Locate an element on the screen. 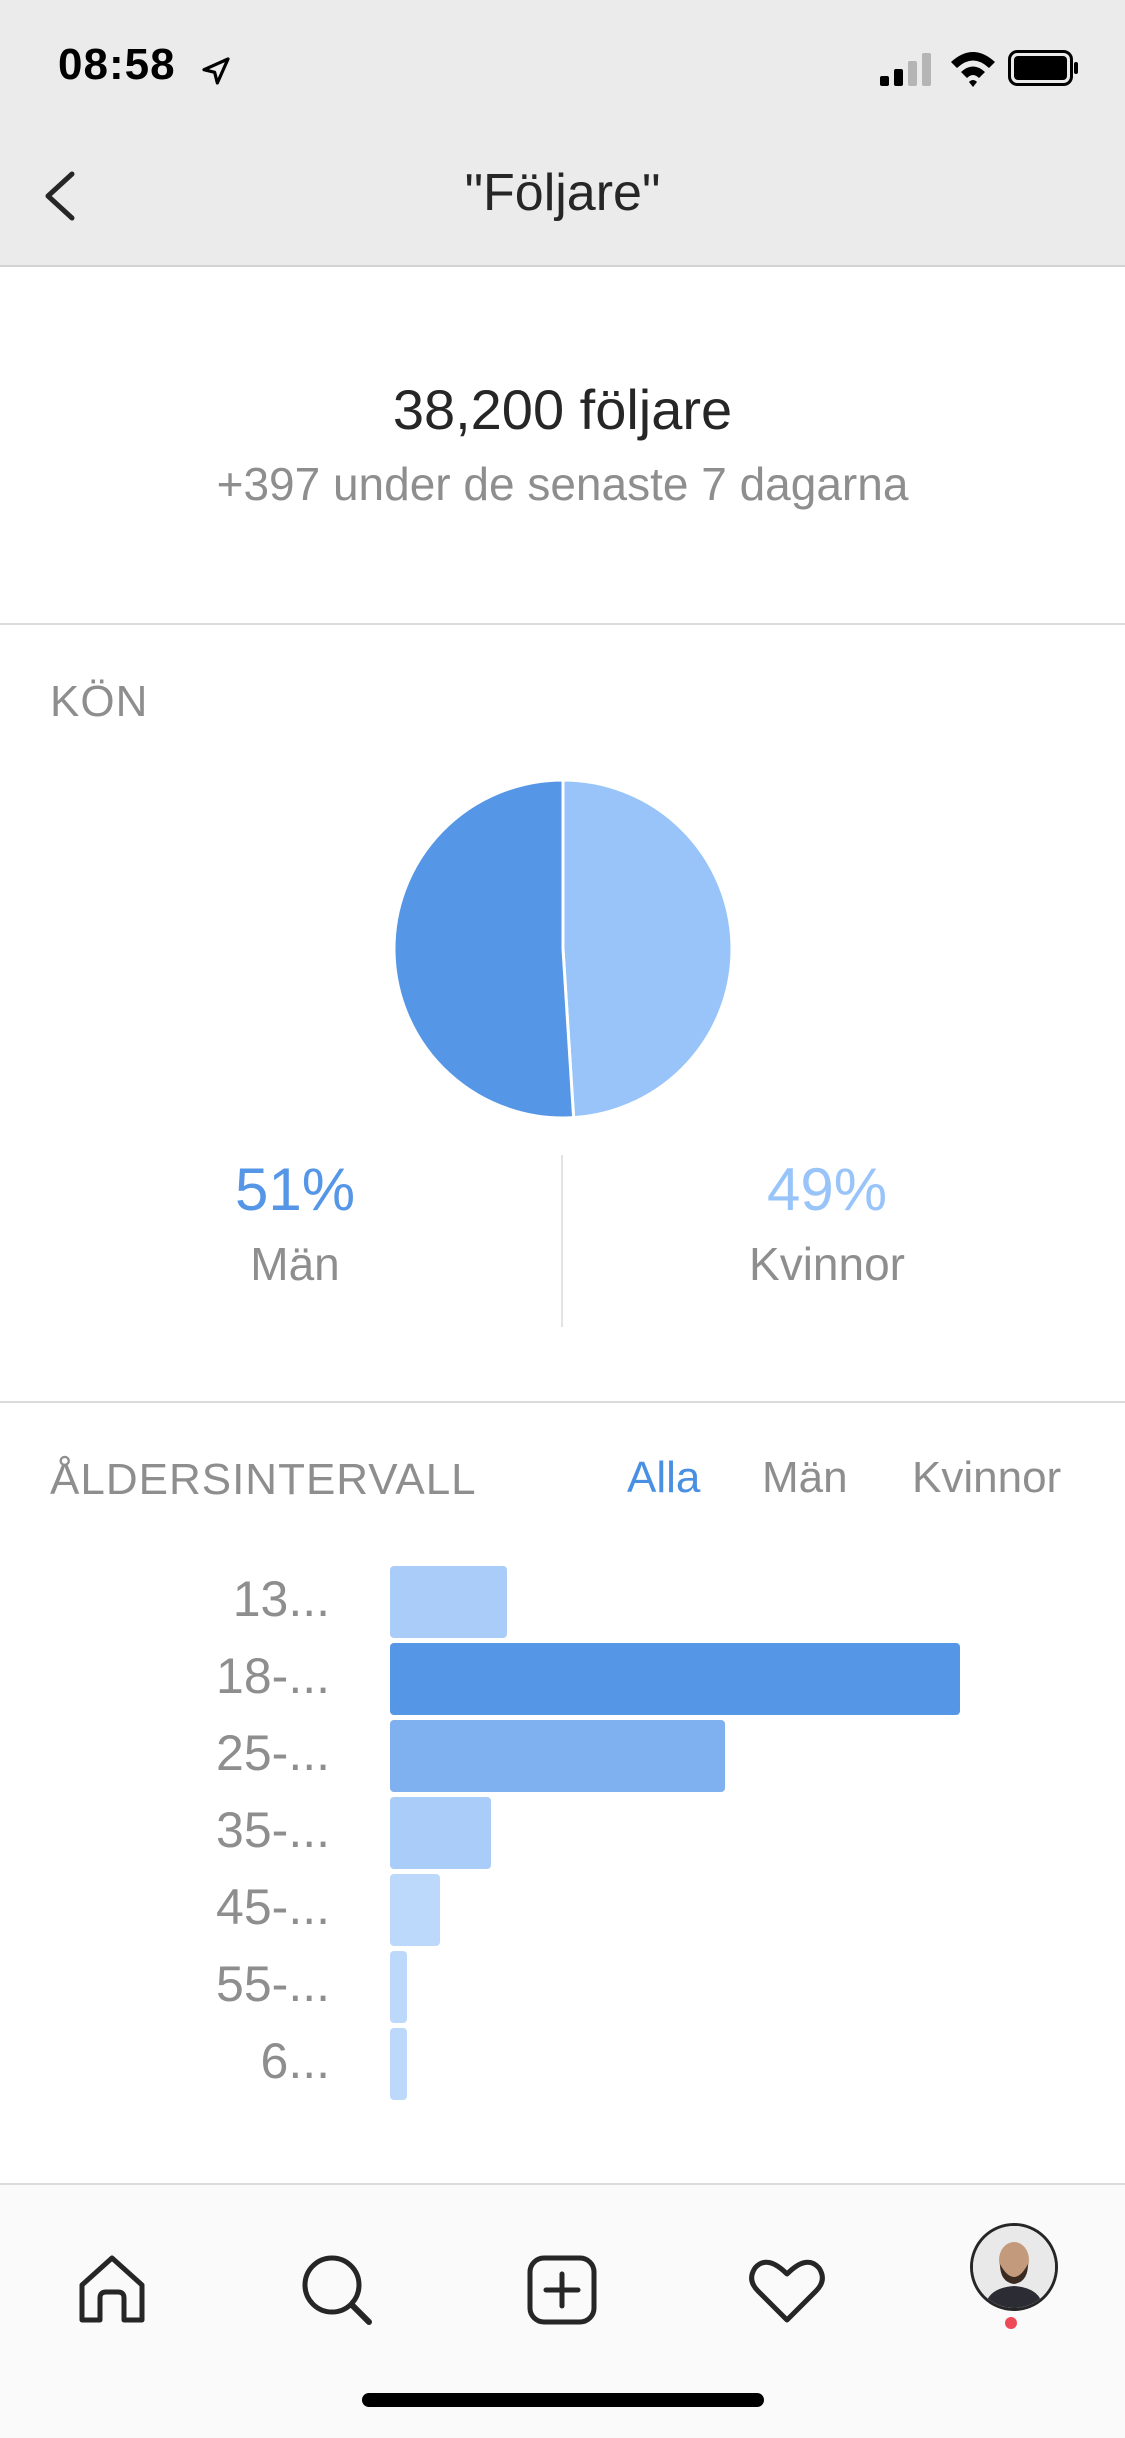 This screenshot has width=1125, height=2438. notification-dot is located at coordinates (1011, 2323).